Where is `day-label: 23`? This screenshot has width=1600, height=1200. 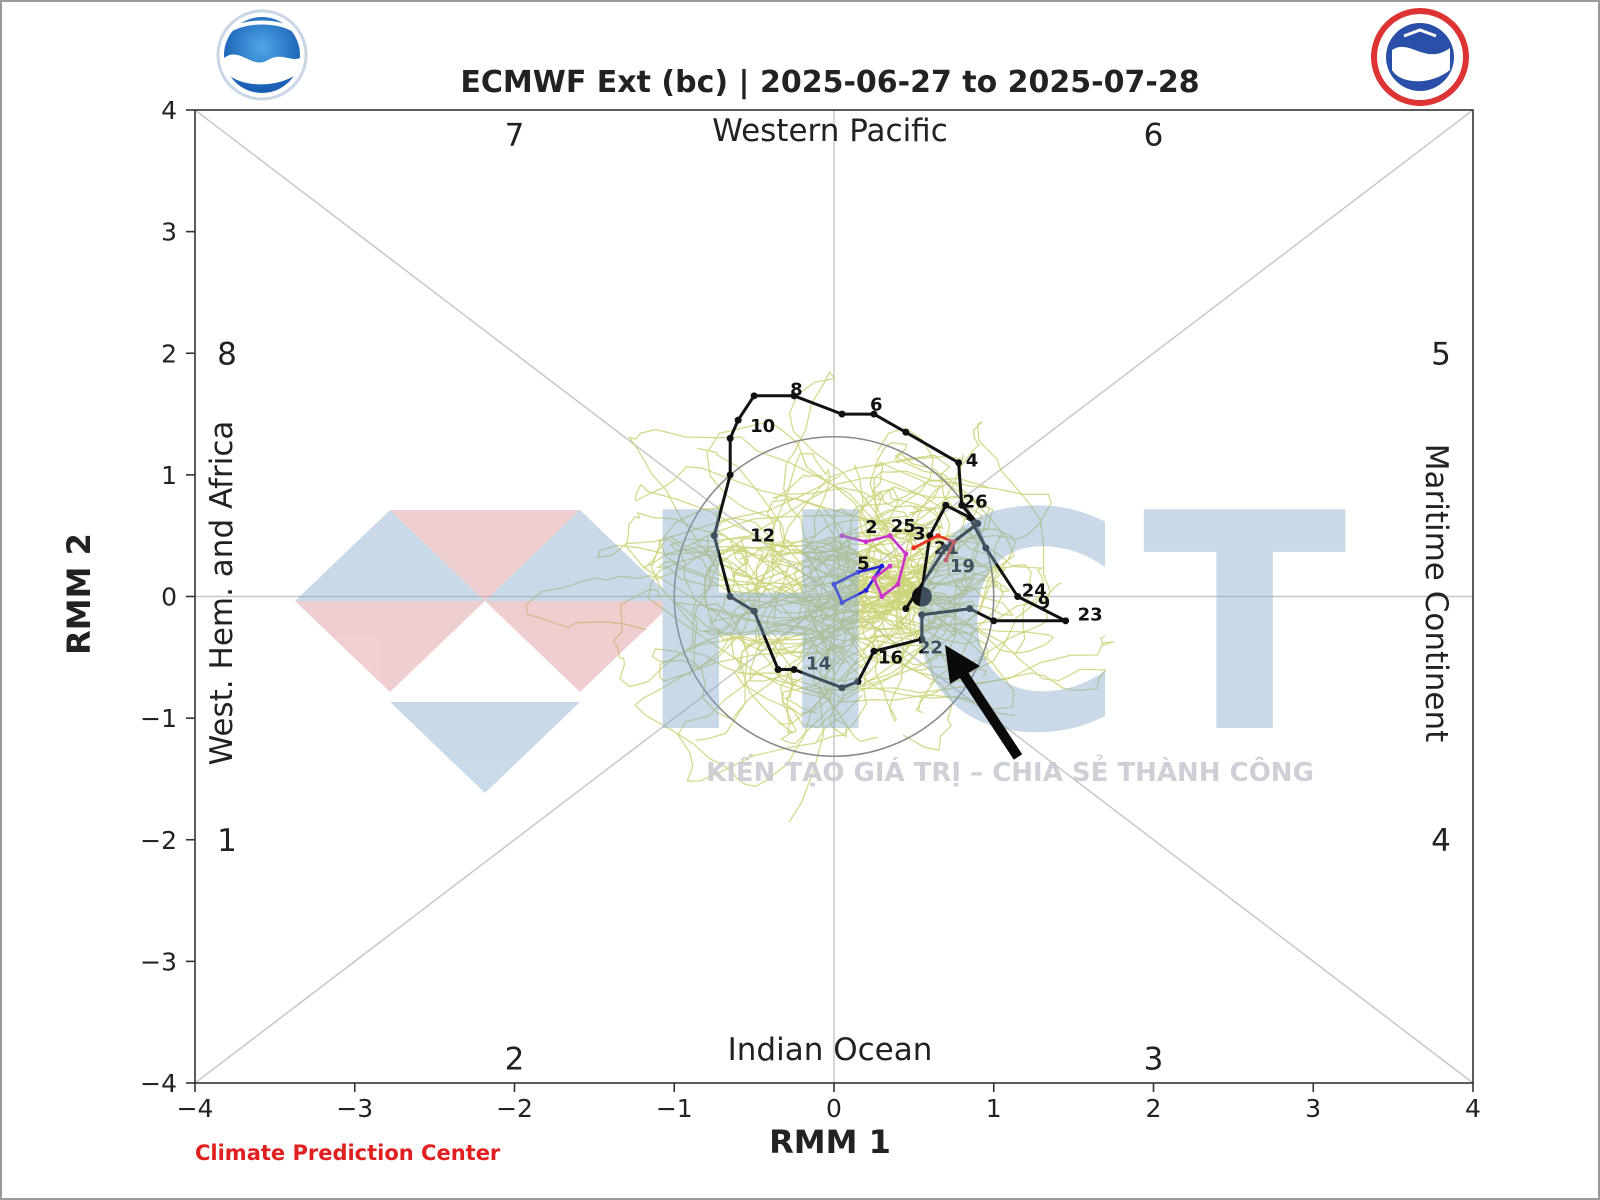
day-label: 23 is located at coordinates (1090, 615).